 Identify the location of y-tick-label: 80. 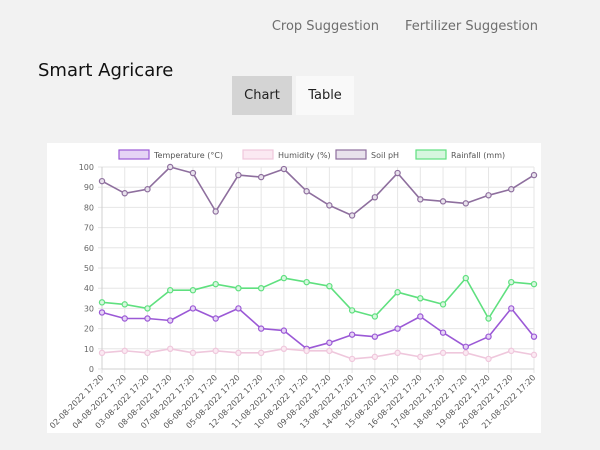
(89, 207).